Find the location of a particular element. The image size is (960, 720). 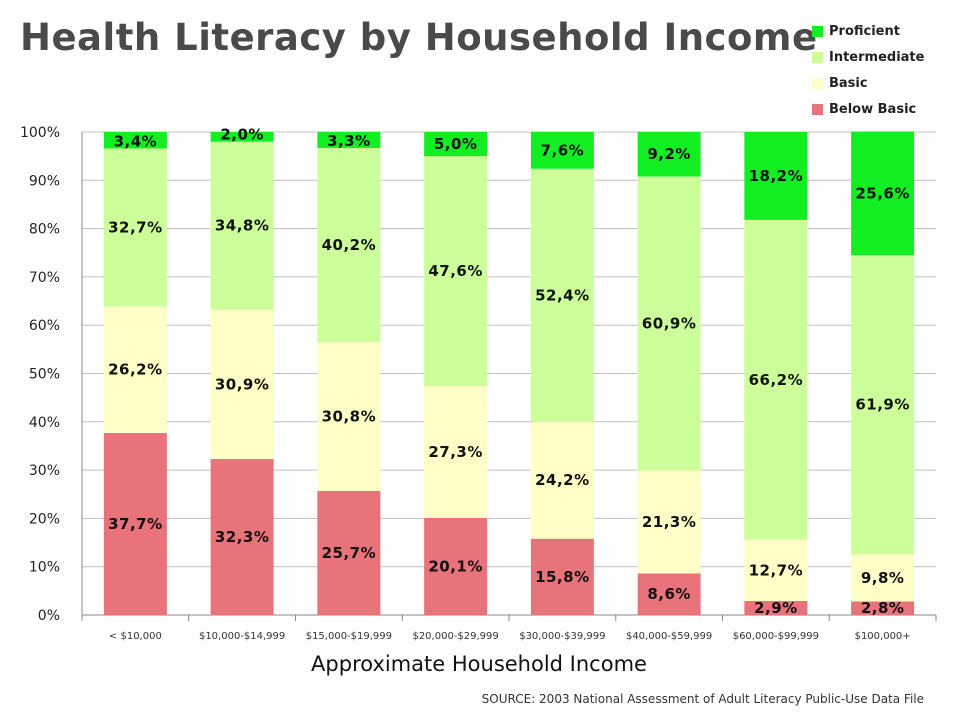

data-label: 25,7% is located at coordinates (349, 553).